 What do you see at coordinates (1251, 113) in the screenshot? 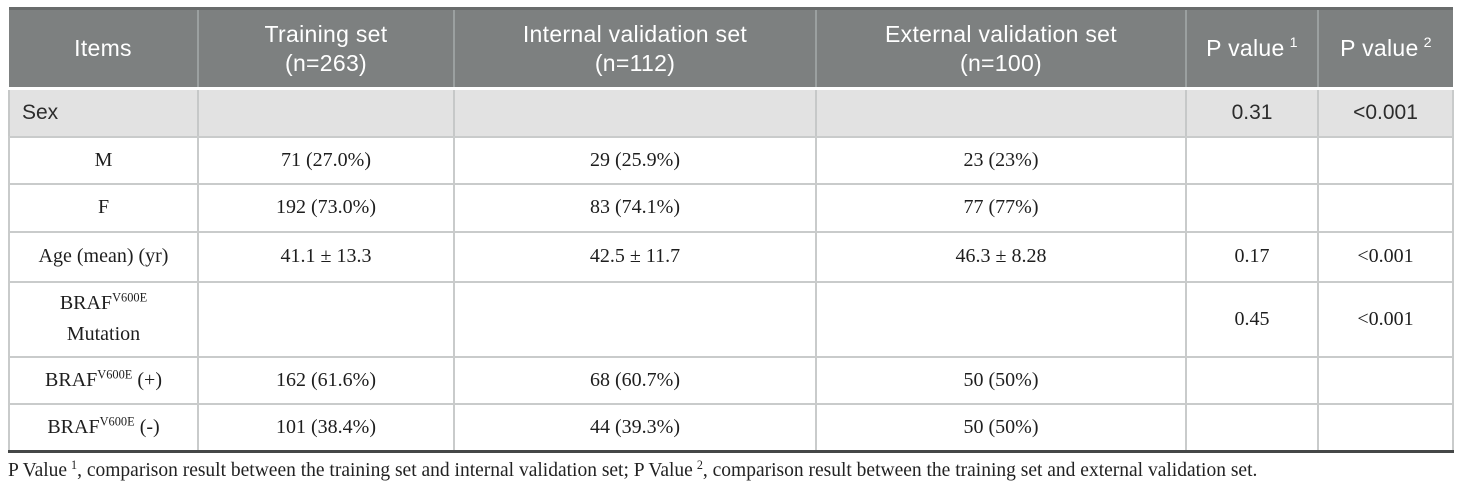
I see `pvalue1-cell: 0.31` at bounding box center [1251, 113].